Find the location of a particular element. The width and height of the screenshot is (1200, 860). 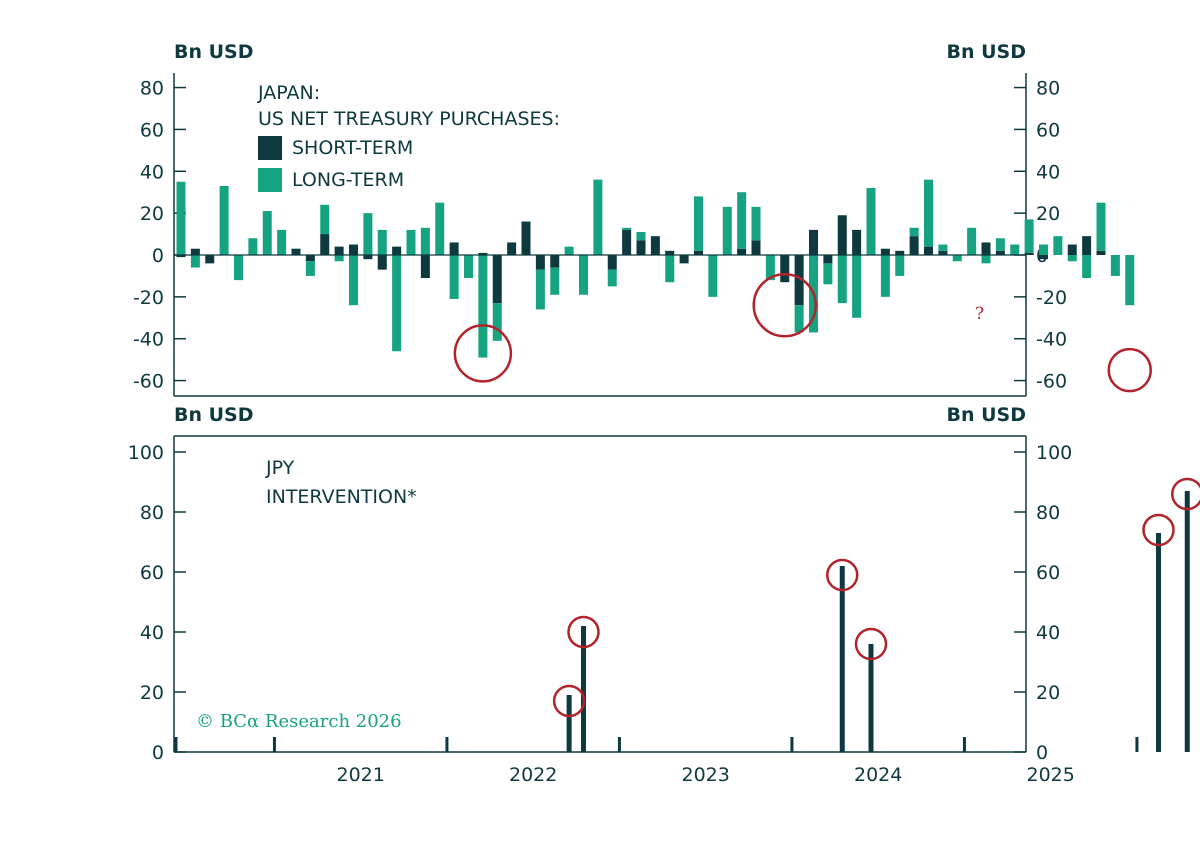

legend-swatch-long is located at coordinates (270, 180).